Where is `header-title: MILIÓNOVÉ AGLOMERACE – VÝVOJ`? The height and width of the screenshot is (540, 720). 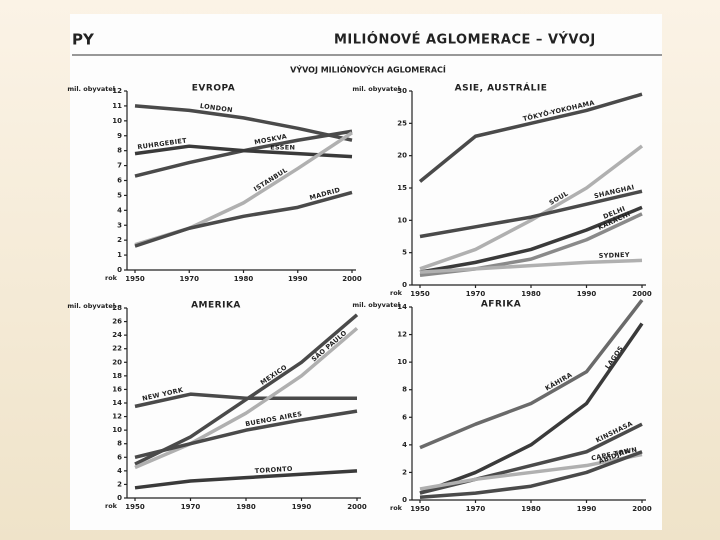 header-title: MILIÓNOVÉ AGLOMERACE – VÝVOJ is located at coordinates (465, 40).